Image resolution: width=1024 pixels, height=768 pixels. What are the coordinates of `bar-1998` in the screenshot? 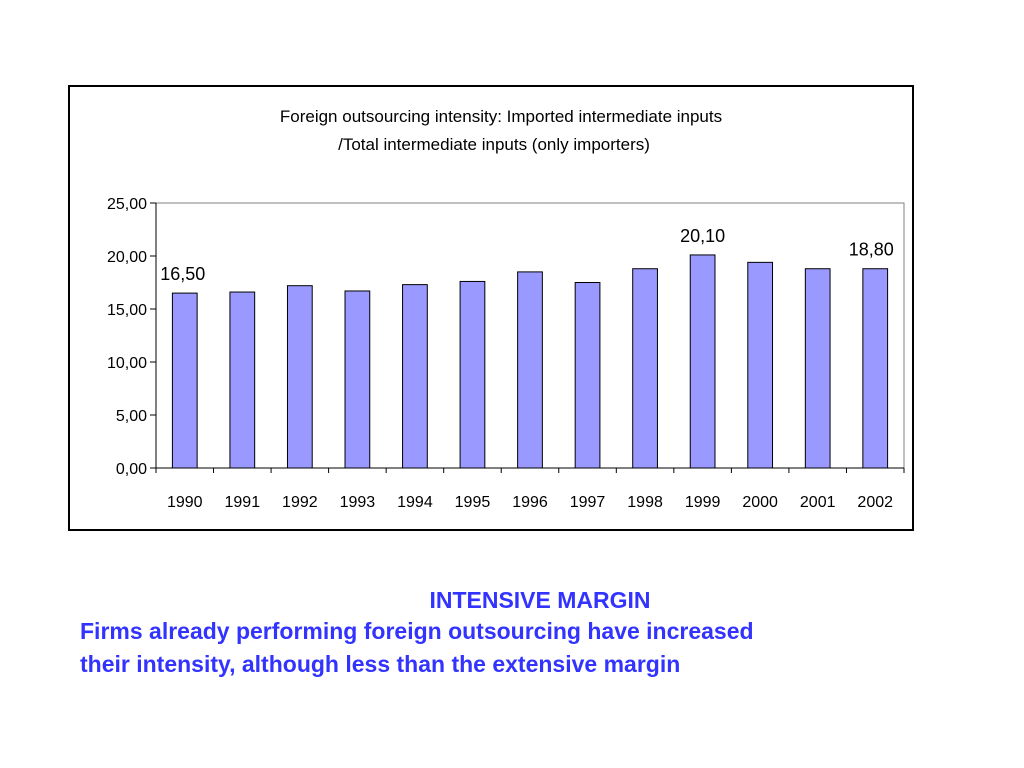 It's located at (645, 368).